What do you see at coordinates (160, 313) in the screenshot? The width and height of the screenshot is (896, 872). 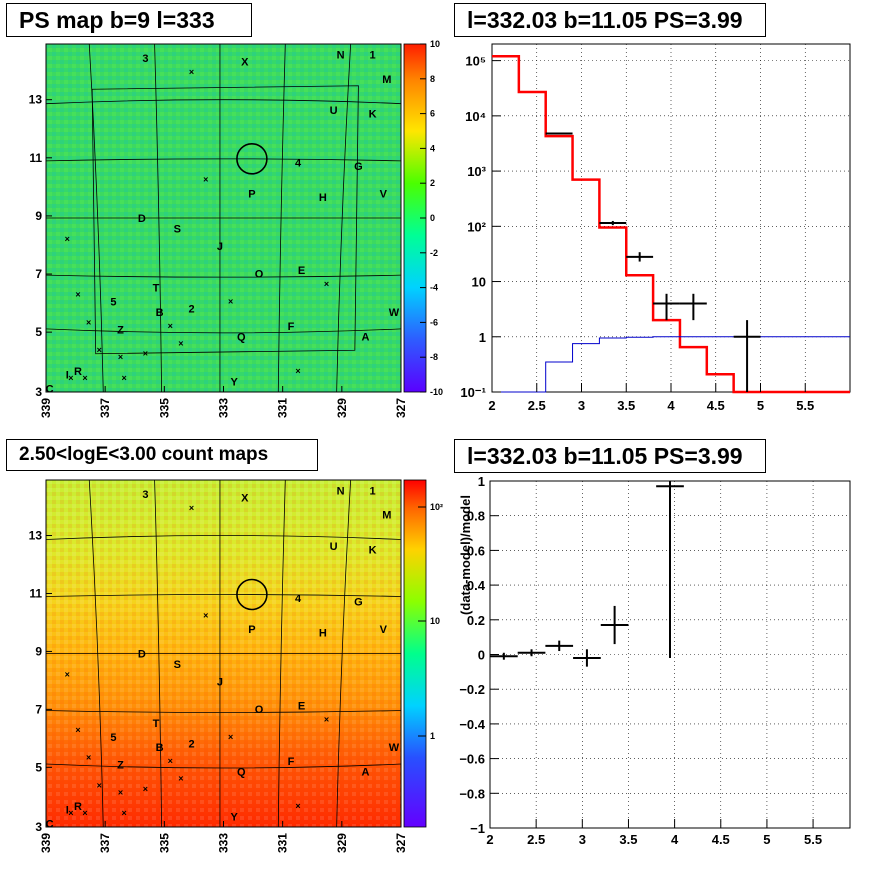 I see `tl-source-label: B` at bounding box center [160, 313].